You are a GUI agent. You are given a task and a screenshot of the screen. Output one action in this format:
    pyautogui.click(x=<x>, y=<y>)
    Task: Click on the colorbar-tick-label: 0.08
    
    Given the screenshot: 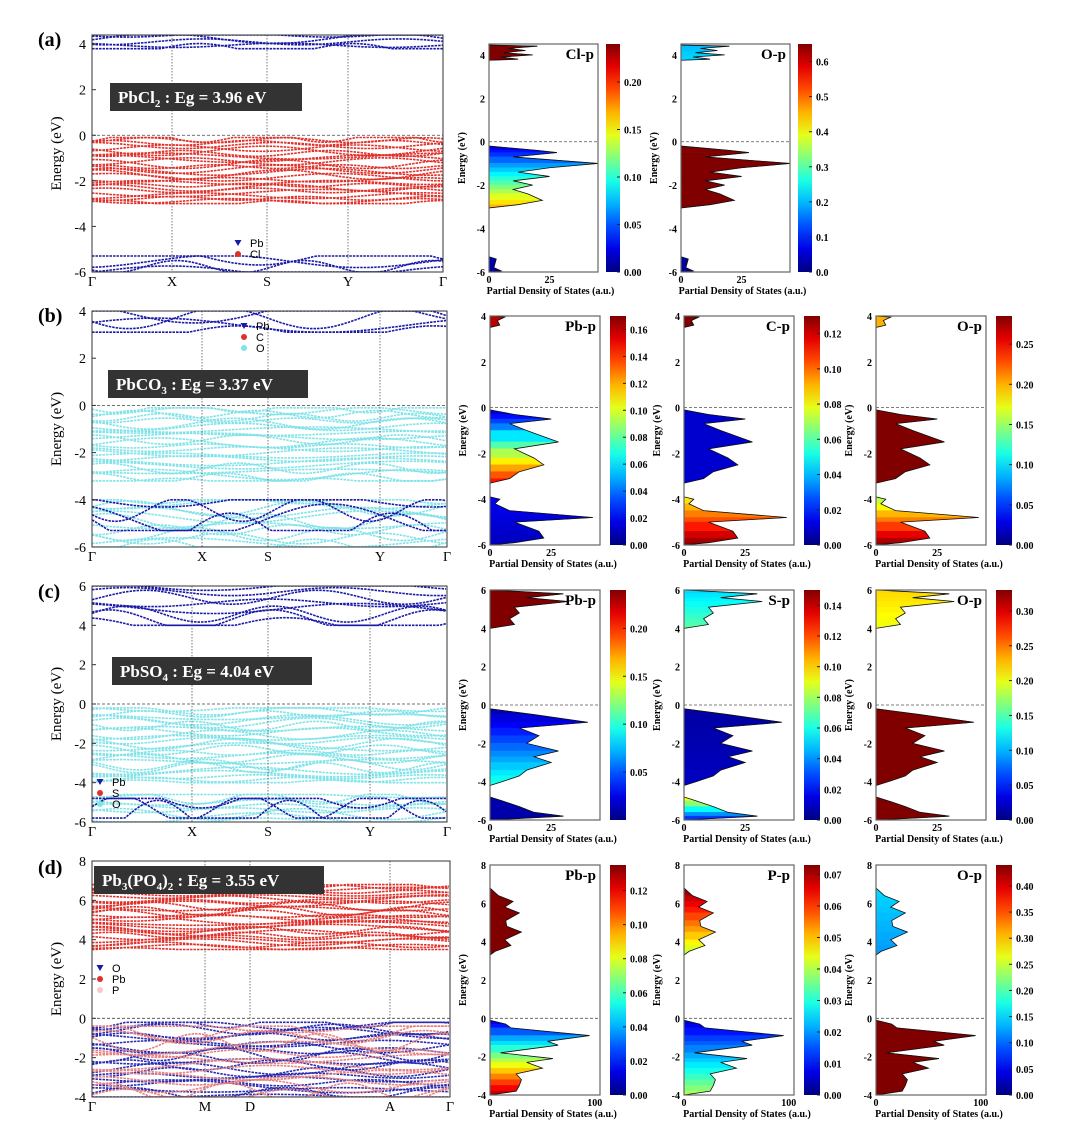 What is the action you would take?
    pyautogui.click(x=833, y=698)
    